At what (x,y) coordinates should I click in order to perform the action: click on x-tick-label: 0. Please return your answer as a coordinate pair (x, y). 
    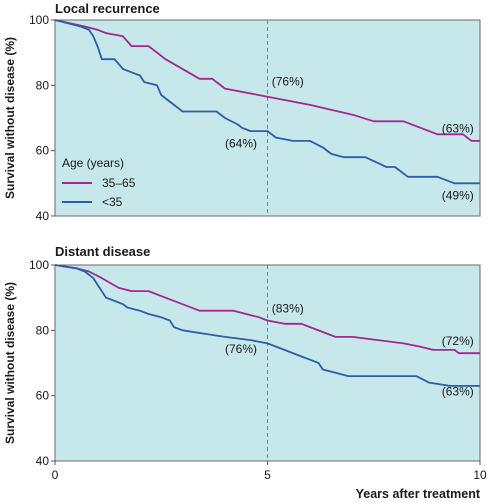
    Looking at the image, I should click on (55, 475).